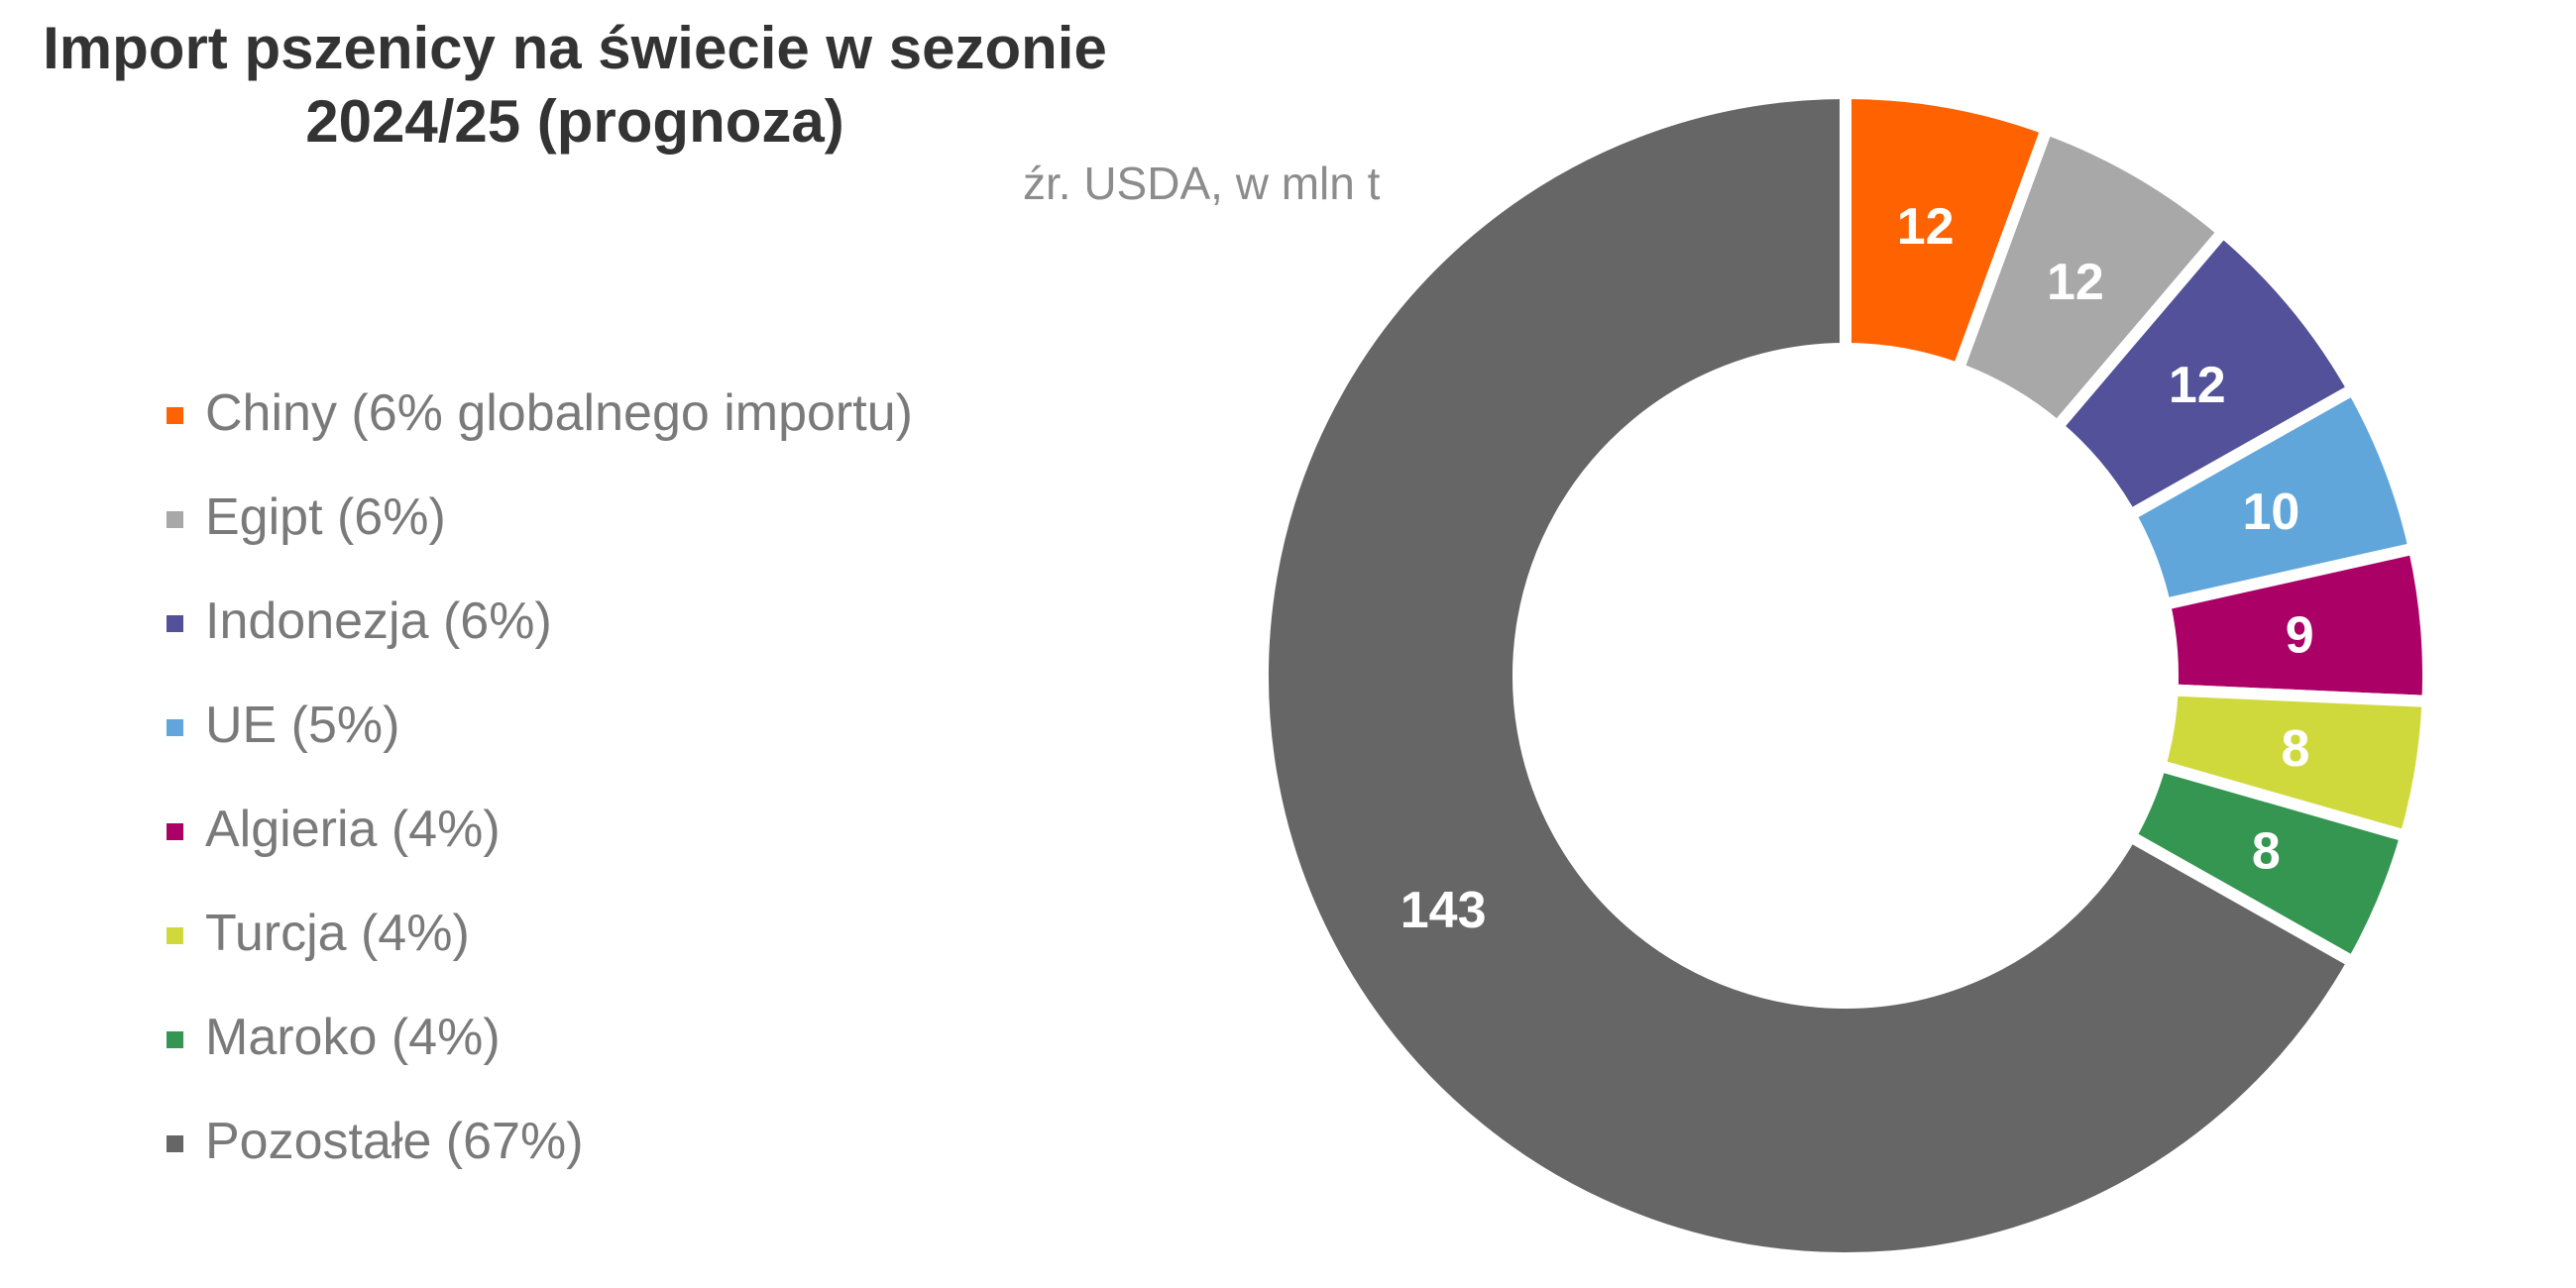  Describe the element at coordinates (353, 829) in the screenshot. I see `legend-label: Algieria (4%)` at that location.